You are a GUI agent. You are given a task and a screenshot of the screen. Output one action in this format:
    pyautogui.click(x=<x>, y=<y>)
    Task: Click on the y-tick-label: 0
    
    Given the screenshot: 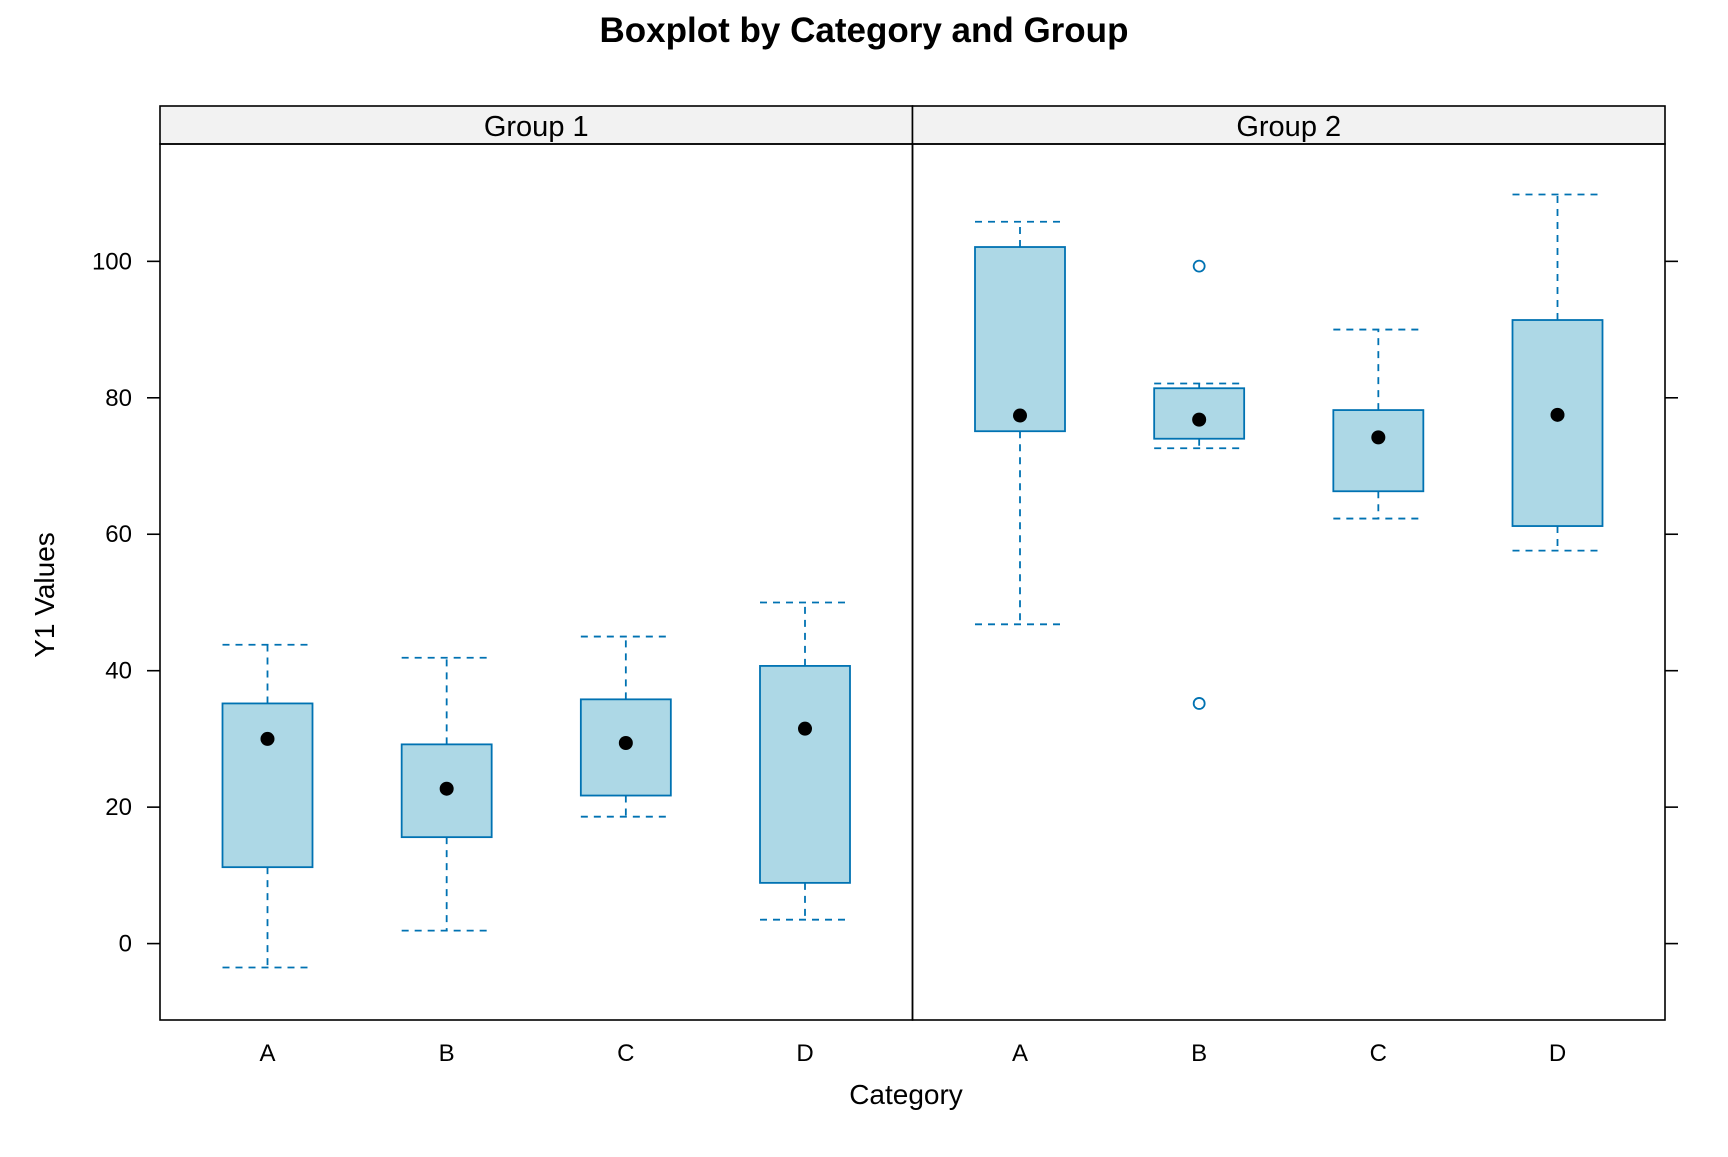 What is the action you would take?
    pyautogui.click(x=125, y=944)
    